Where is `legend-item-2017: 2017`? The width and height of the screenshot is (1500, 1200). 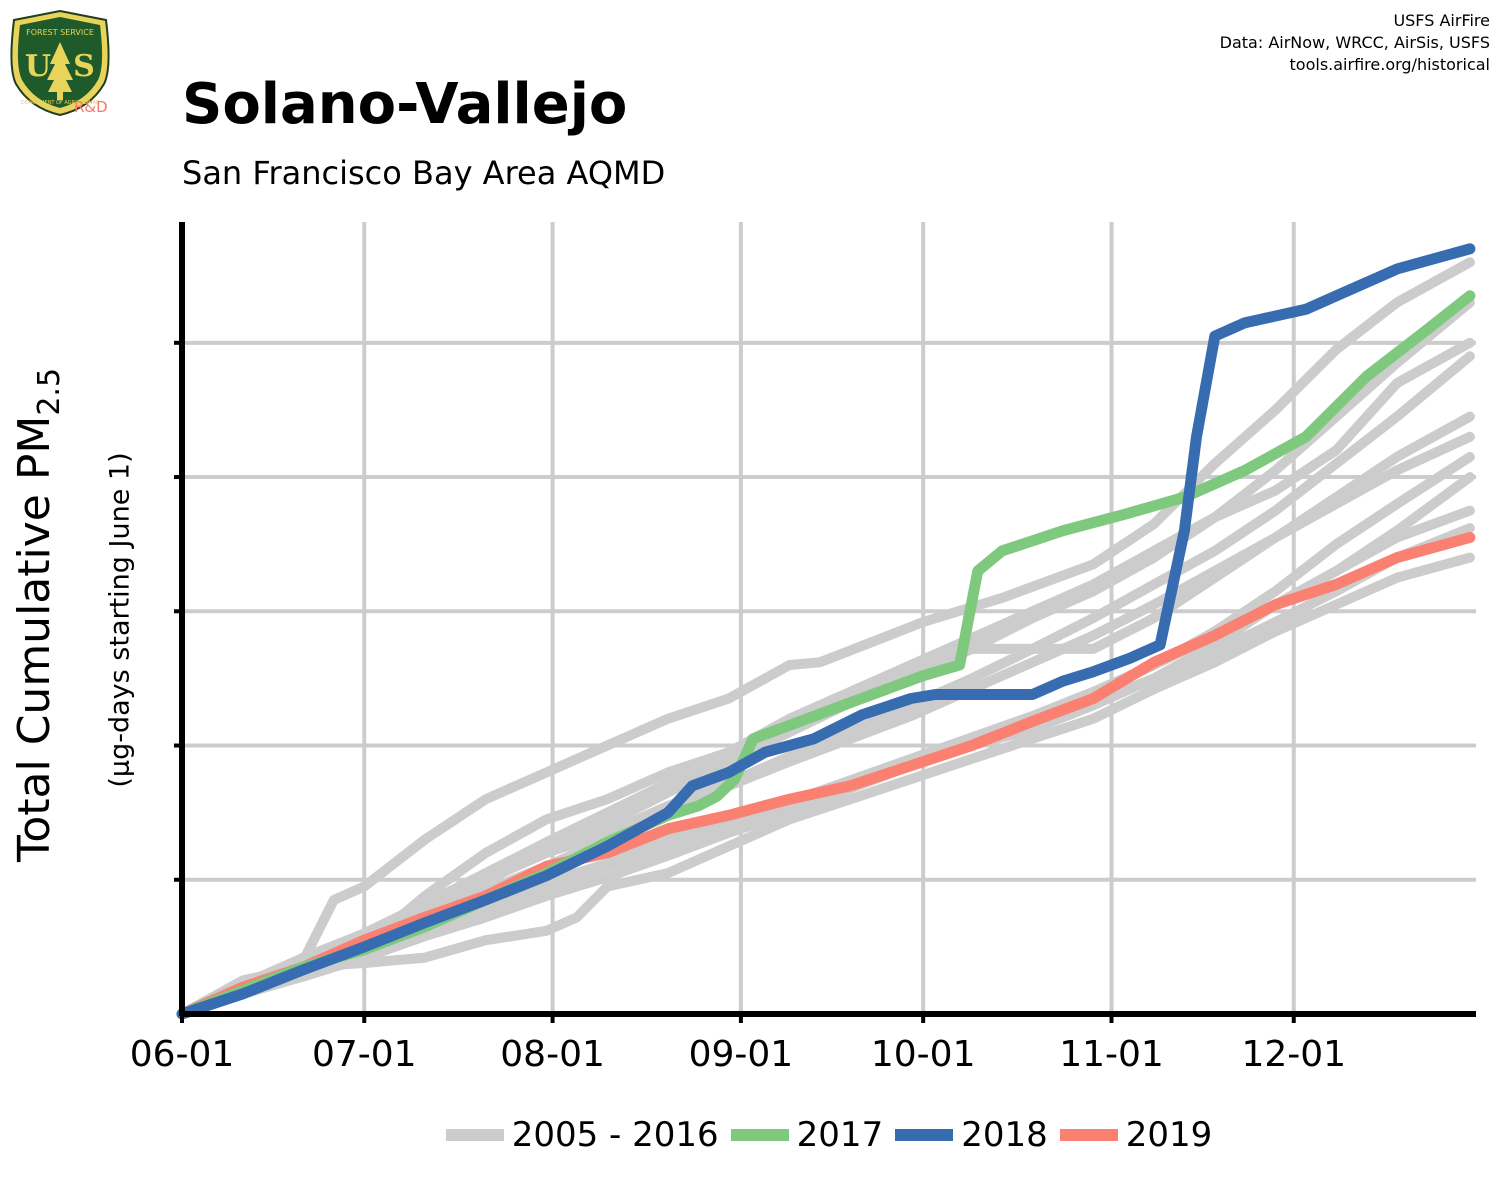
legend-item-2017: 2017 is located at coordinates (807, 1135).